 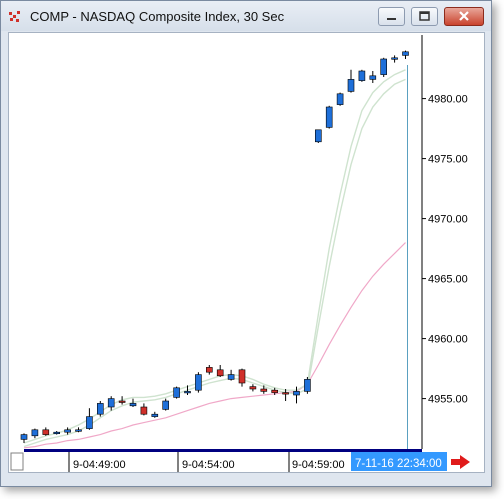 I want to click on x-label-2: 9-04:54:00, so click(x=208, y=465).